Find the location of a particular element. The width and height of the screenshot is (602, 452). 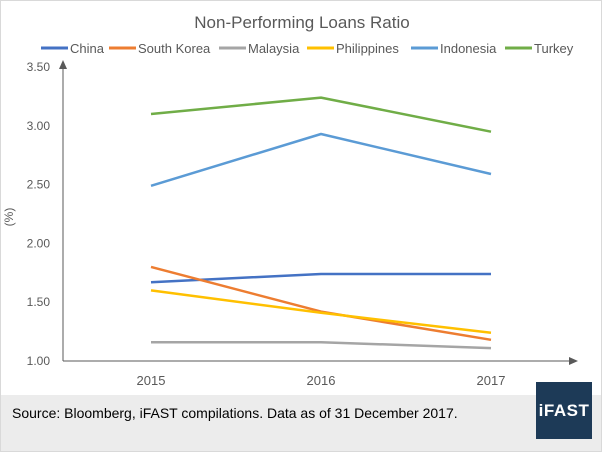

legend-label: China is located at coordinates (87, 48).